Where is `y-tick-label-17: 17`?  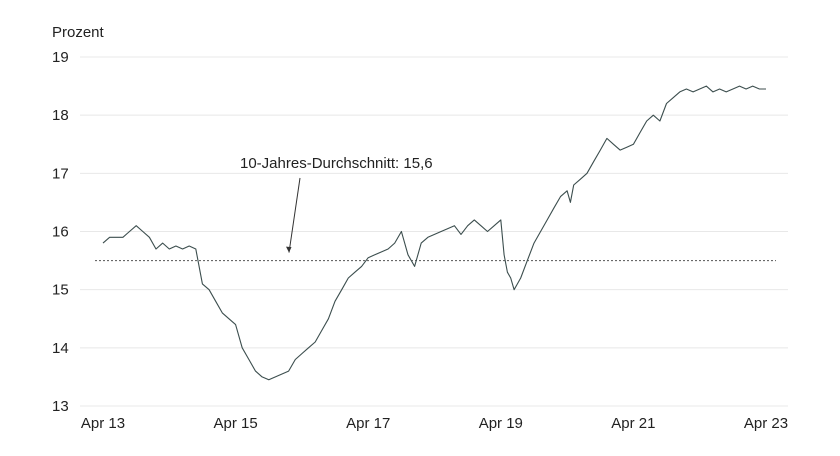
y-tick-label-17: 17 is located at coordinates (60, 173).